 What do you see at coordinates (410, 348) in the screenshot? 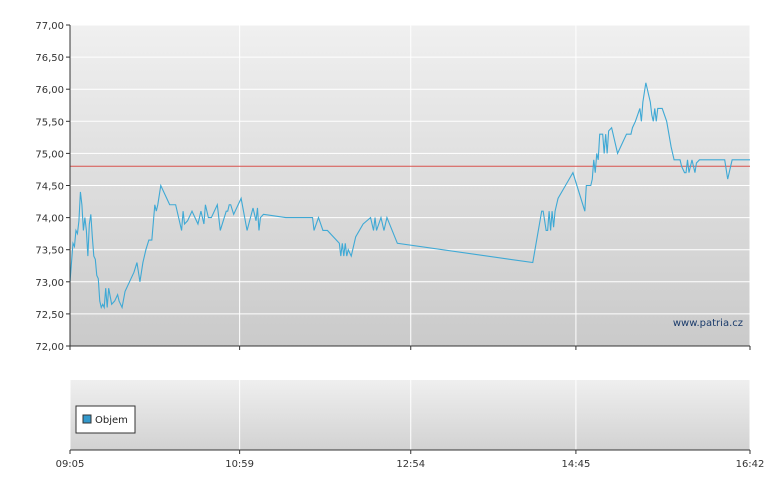
I see `price-x-tick-marks` at bounding box center [410, 348].